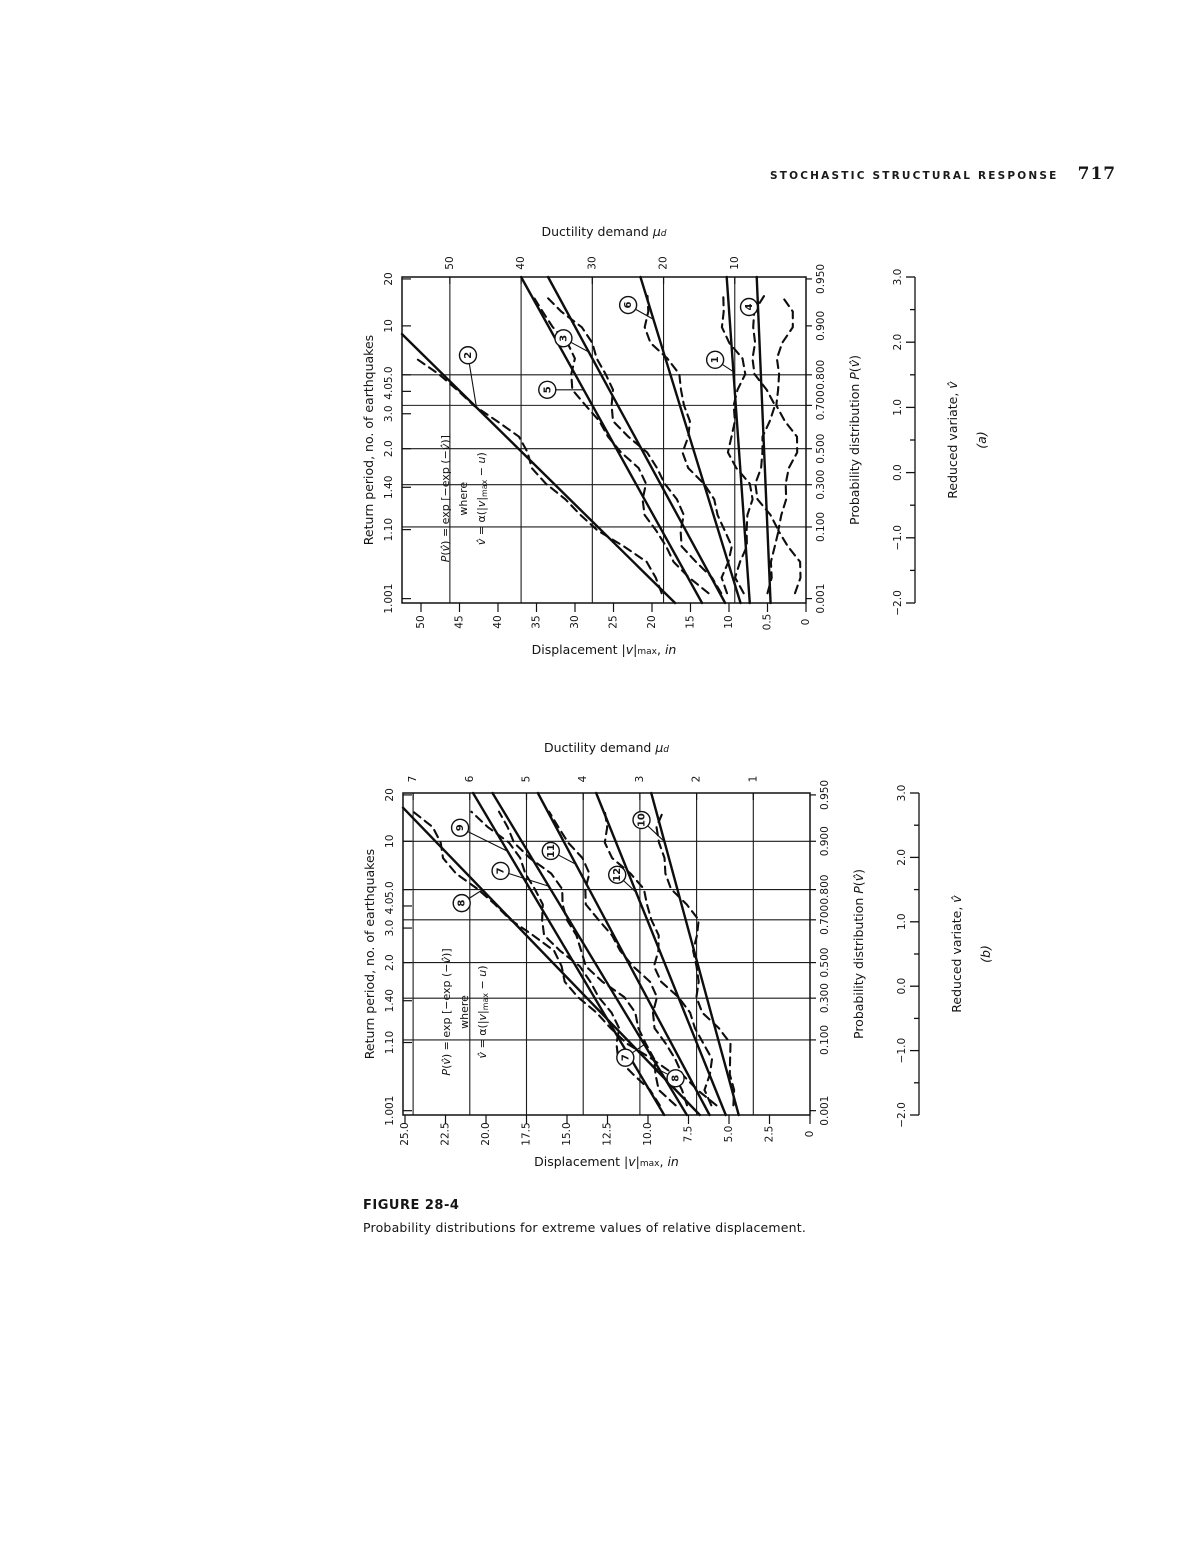  I want to click on curves, so click(570, 954).